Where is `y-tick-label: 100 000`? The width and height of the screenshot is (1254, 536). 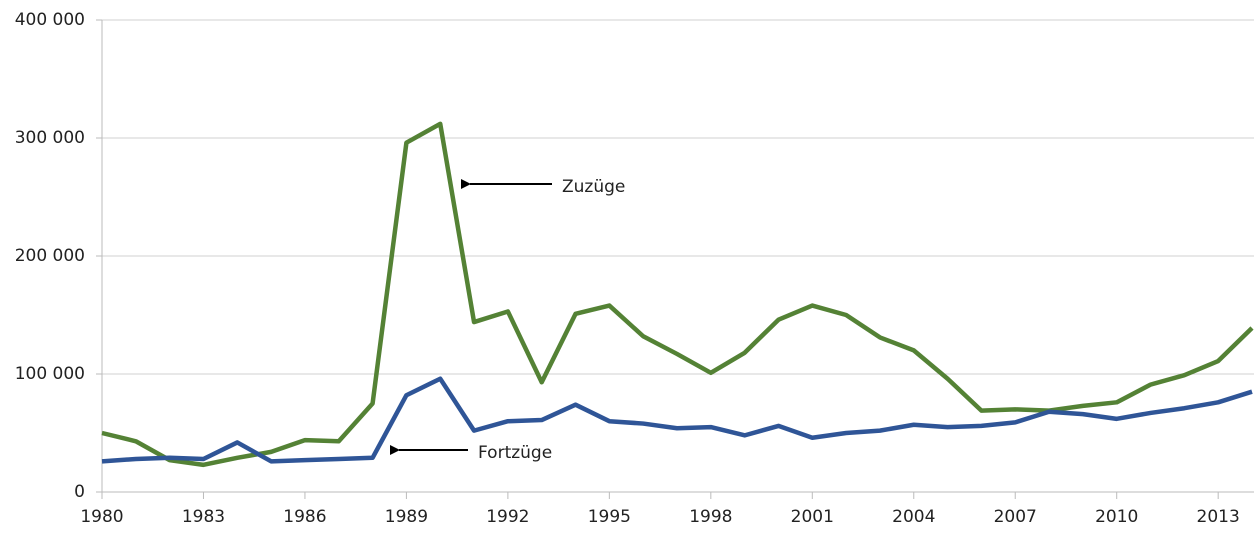
y-tick-label: 100 000 is located at coordinates (50, 374).